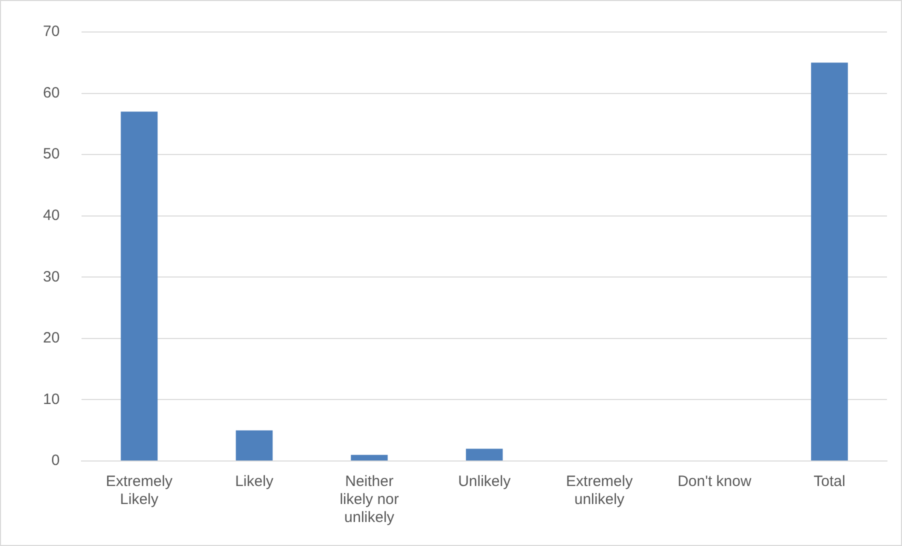  What do you see at coordinates (51, 31) in the screenshot?
I see `y-tick-label: 70` at bounding box center [51, 31].